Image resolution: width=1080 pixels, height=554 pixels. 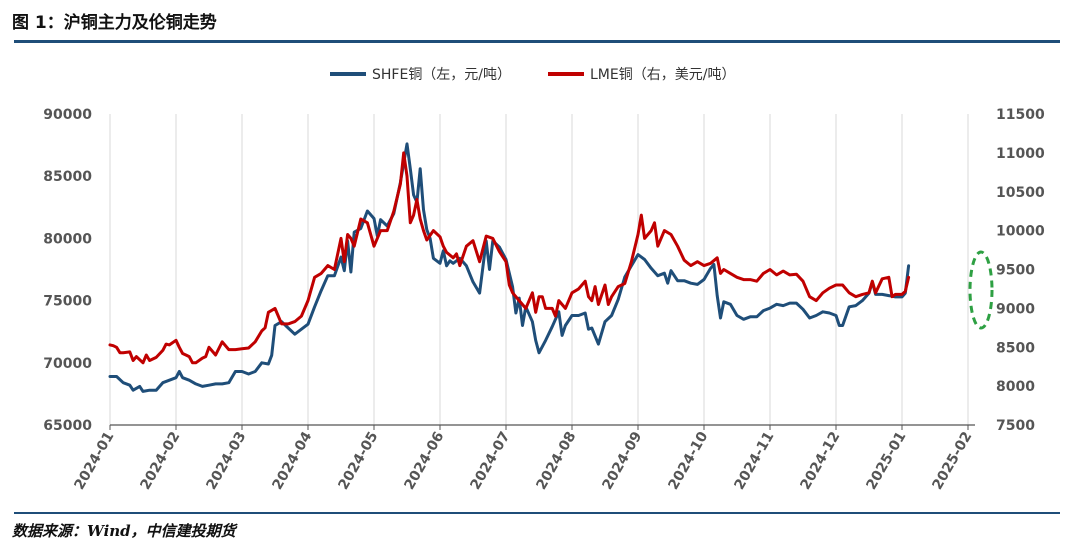 I want to click on x-tick-label: 2025-01, so click(x=886, y=461).